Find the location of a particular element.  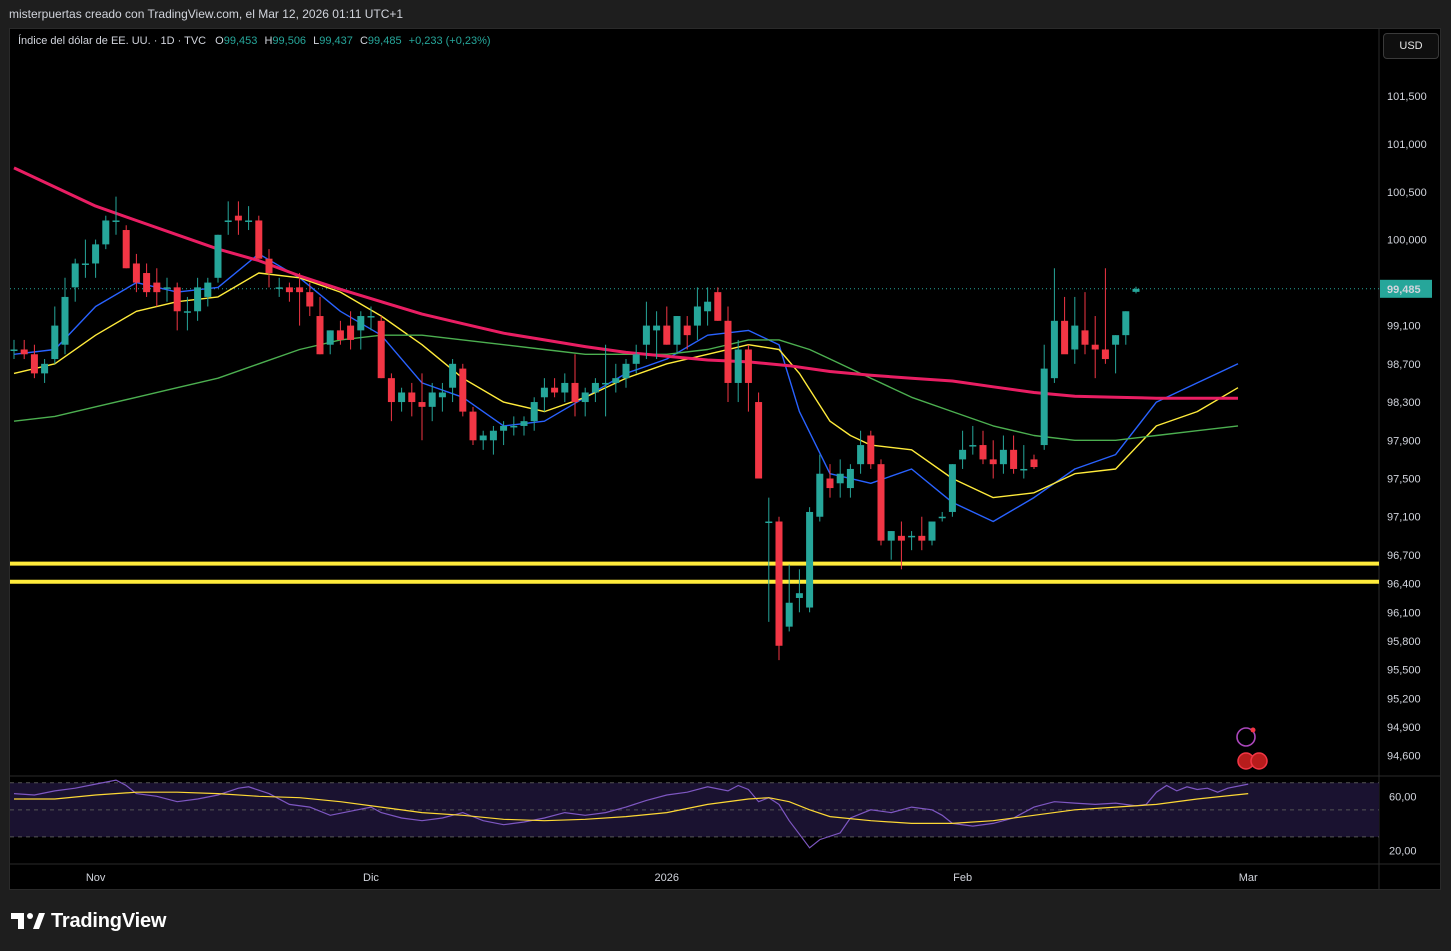

tradingview-logo: TradingView is located at coordinates (88, 921).